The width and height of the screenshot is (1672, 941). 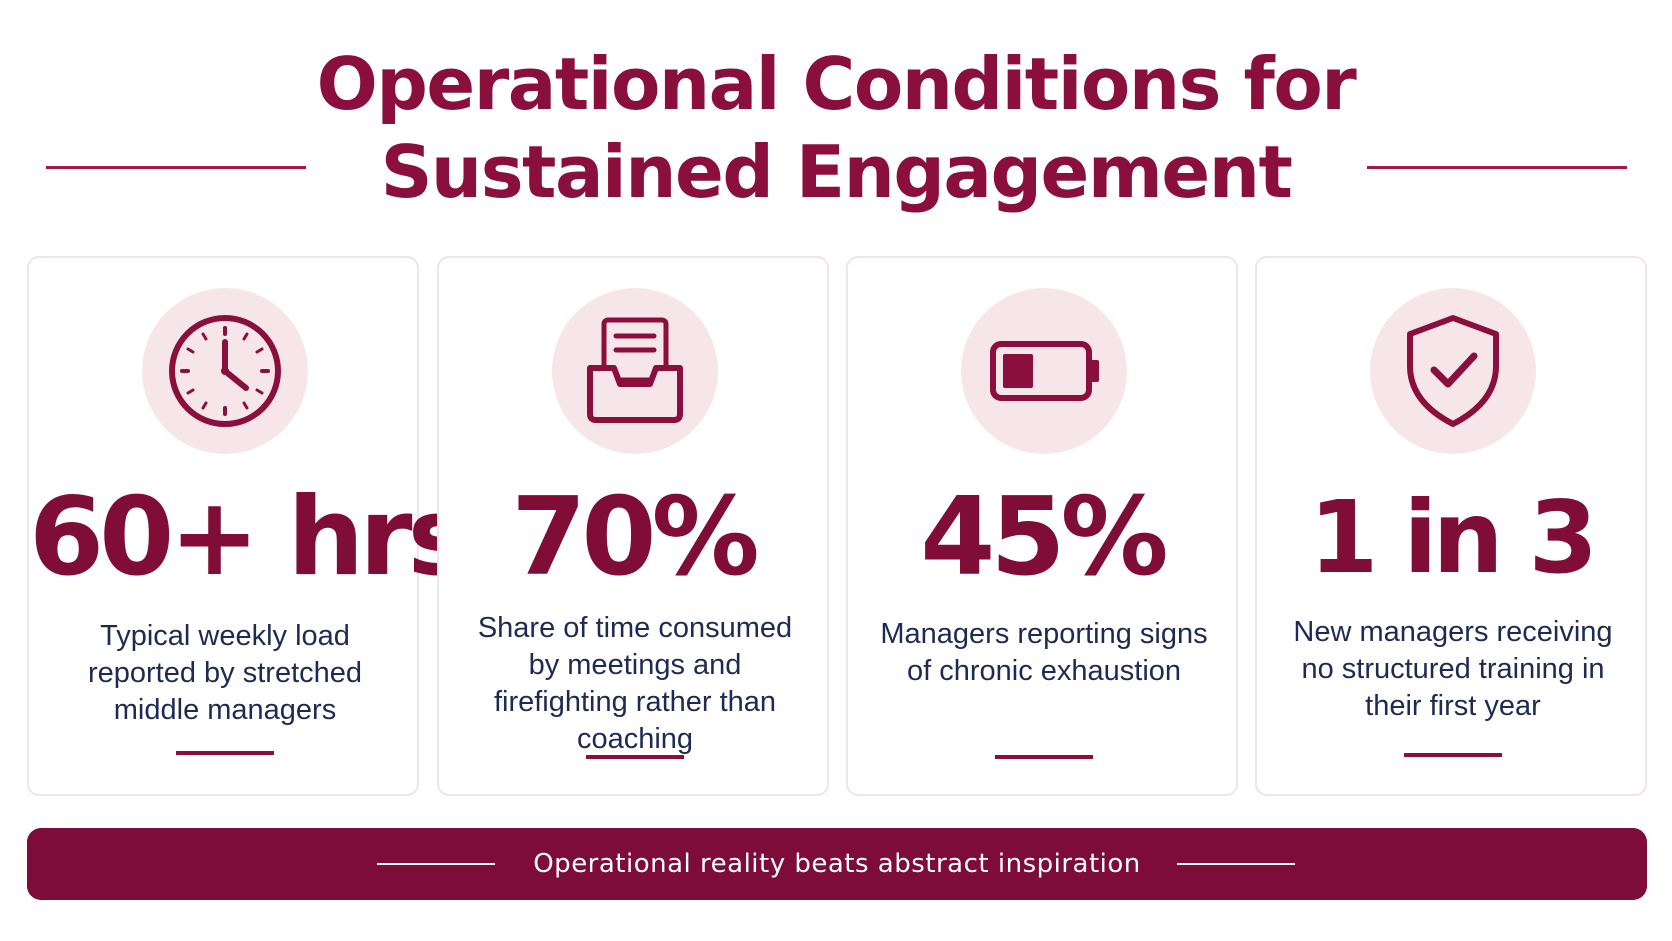 What do you see at coordinates (250, 537) in the screenshot?
I see `stat-value: 60+ hrs` at bounding box center [250, 537].